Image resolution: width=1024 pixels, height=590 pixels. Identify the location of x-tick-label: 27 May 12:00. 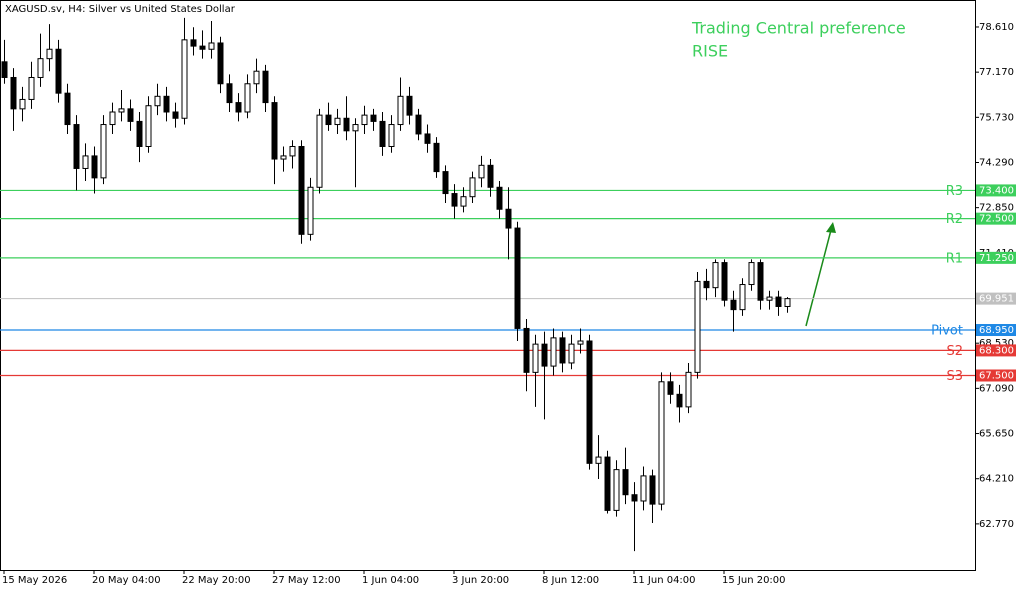
(306, 580).